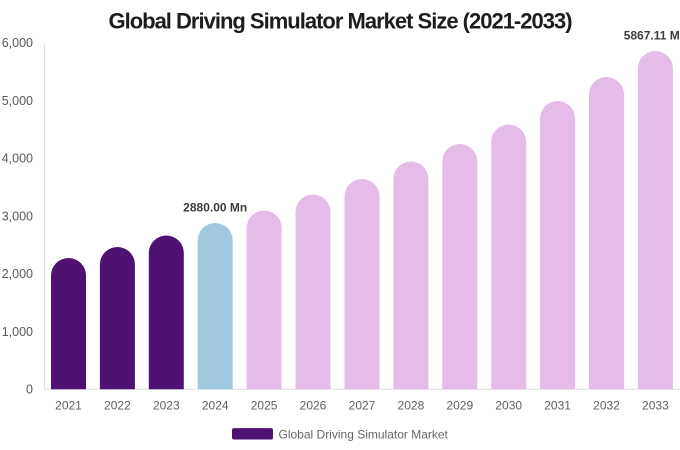 The image size is (680, 450). I want to click on svg-text: 2028, so click(411, 406).